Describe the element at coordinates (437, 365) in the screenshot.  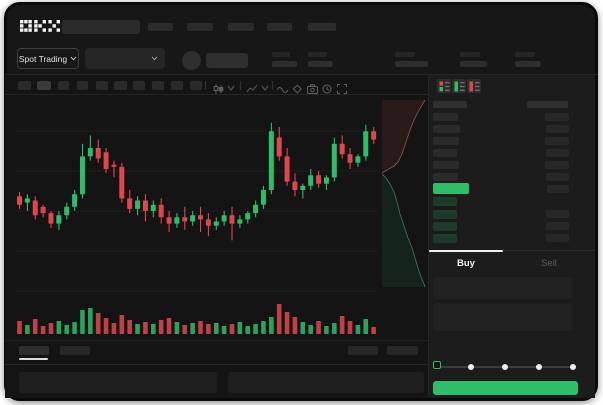
I see `slider-handle` at that location.